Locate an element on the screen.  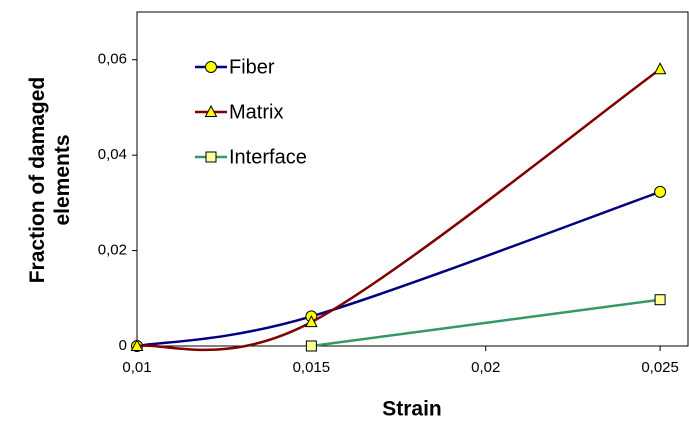
y-axis-title: Fraction of damaged elements is located at coordinates (50, 180).